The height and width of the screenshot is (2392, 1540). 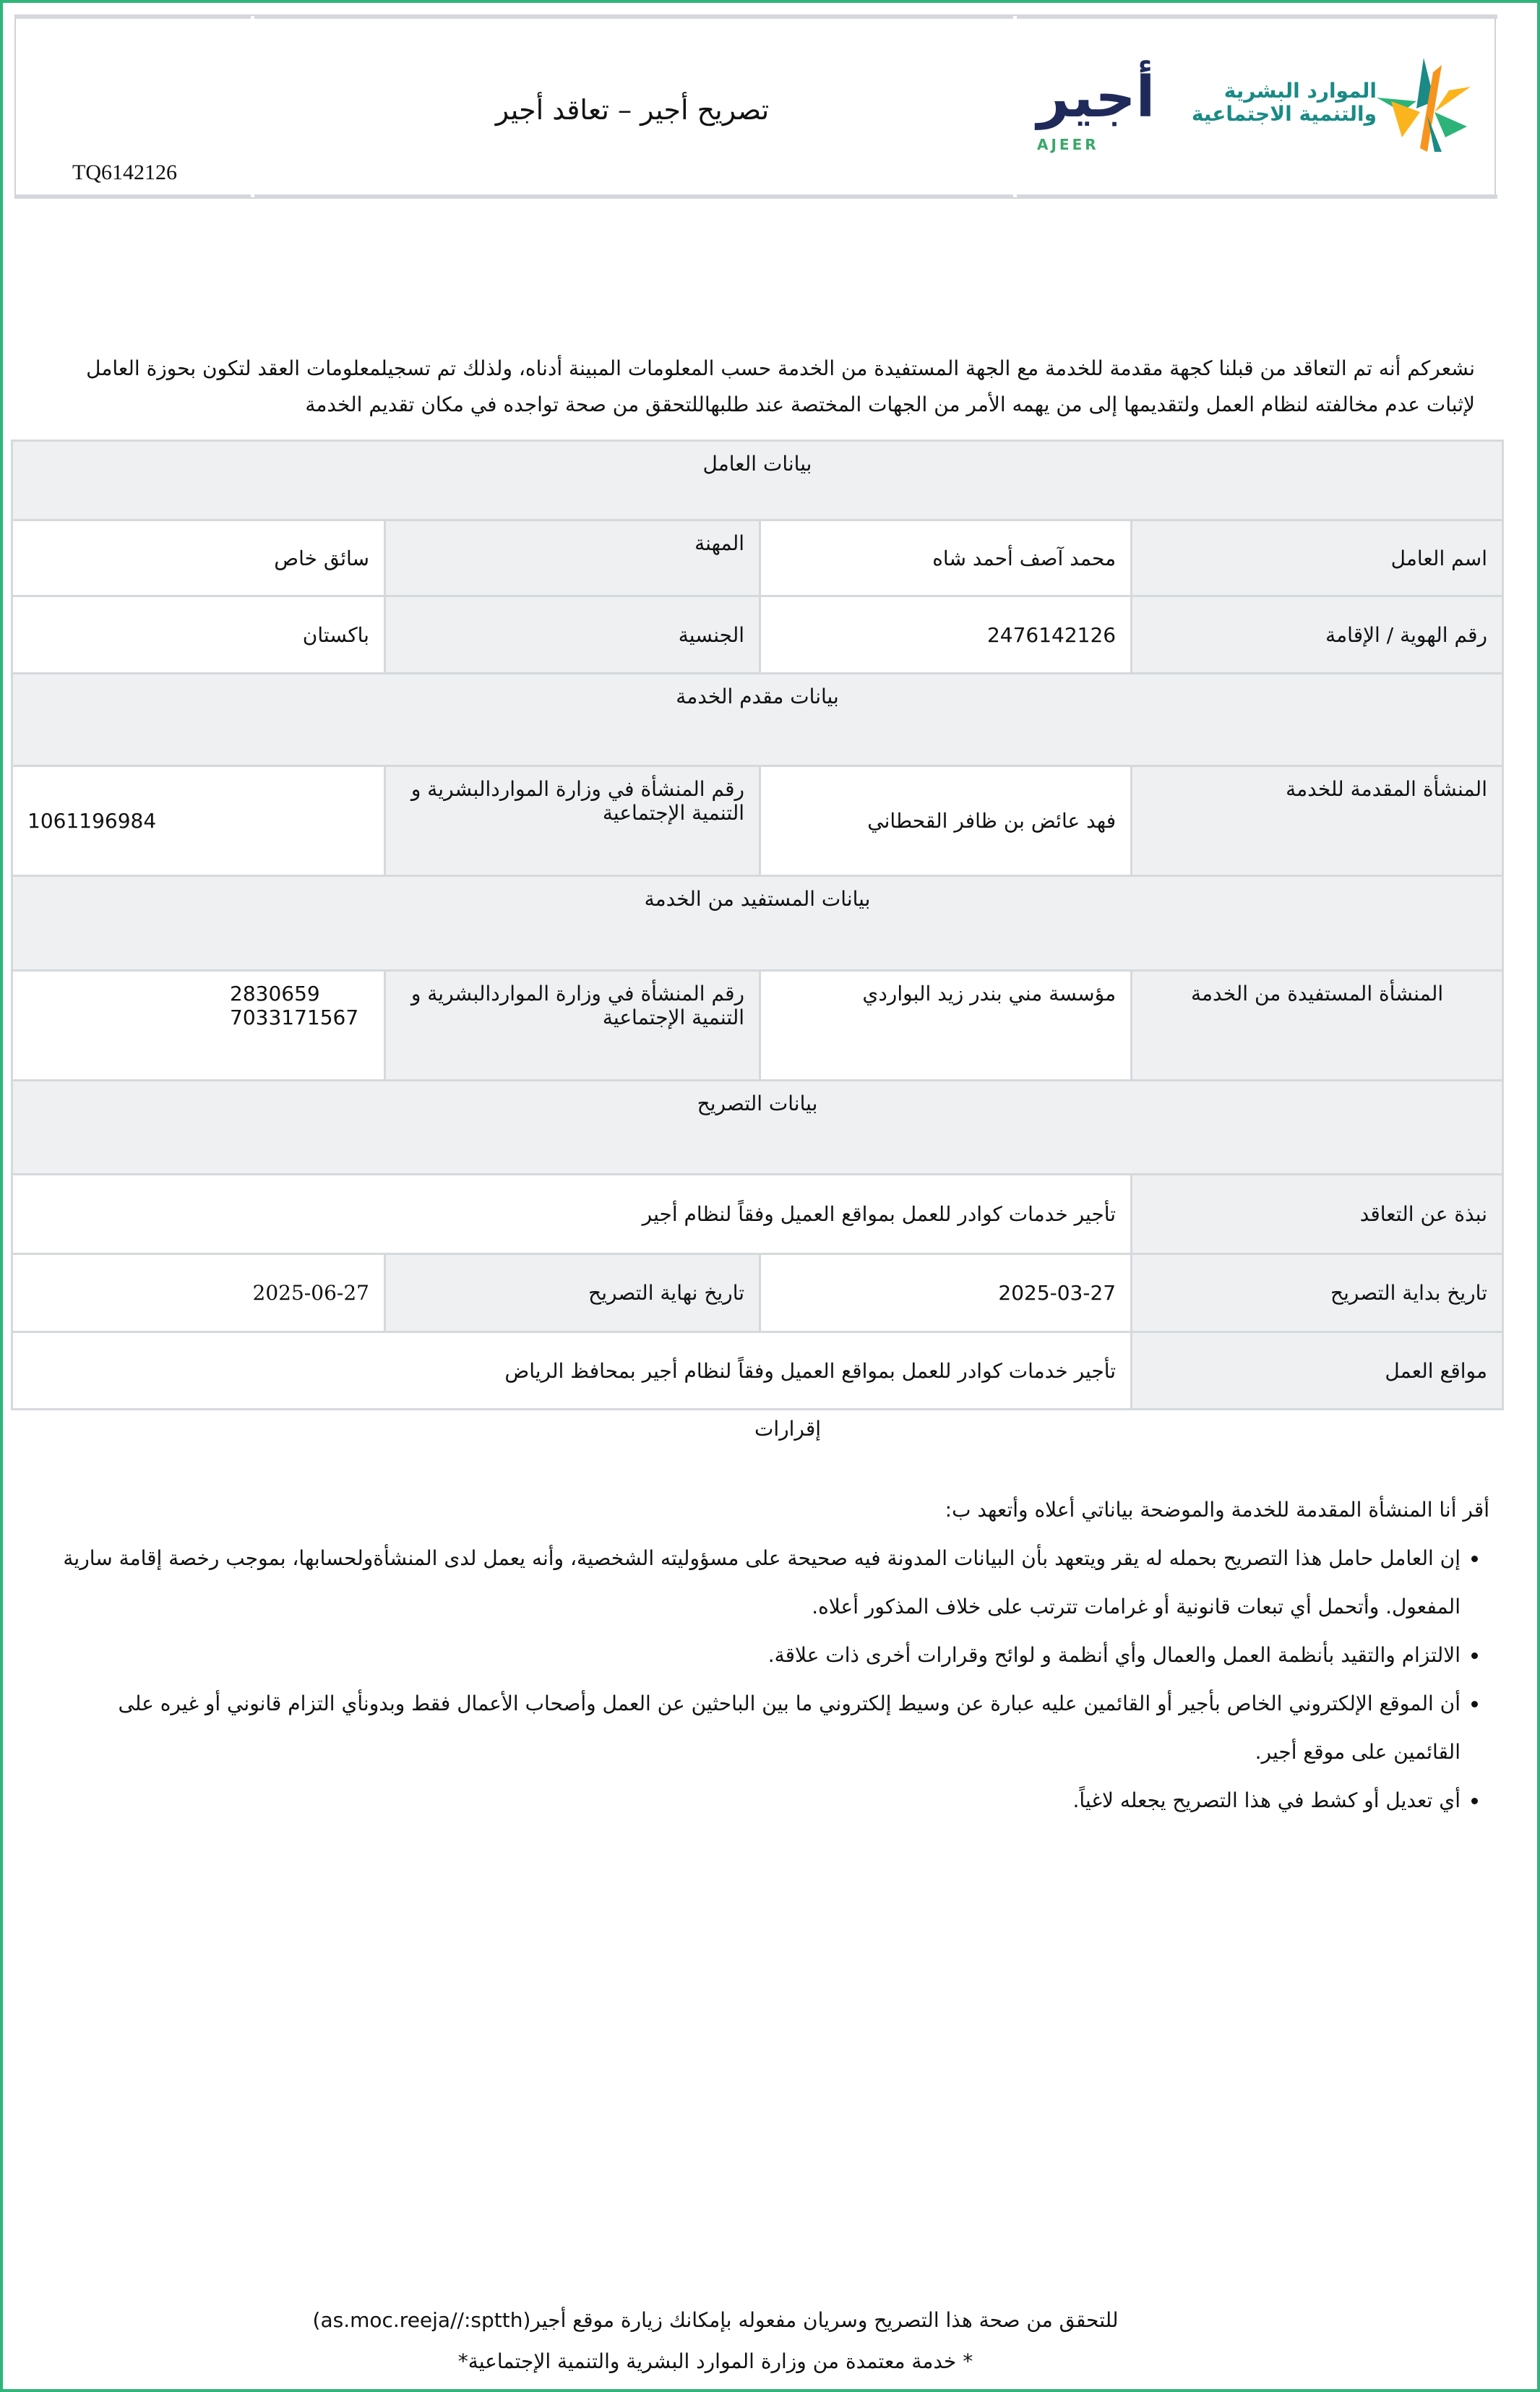 I want to click on ministry-logo-line1: الموارد البشرية, so click(x=1300, y=91).